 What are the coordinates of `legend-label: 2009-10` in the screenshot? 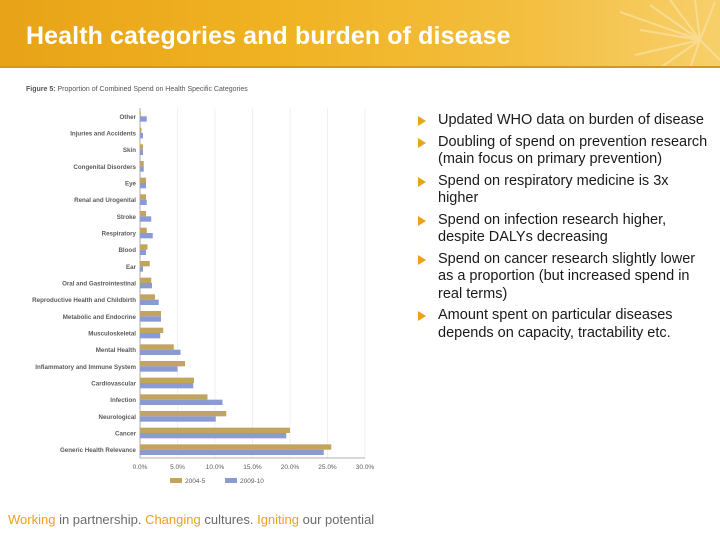 It's located at (252, 481).